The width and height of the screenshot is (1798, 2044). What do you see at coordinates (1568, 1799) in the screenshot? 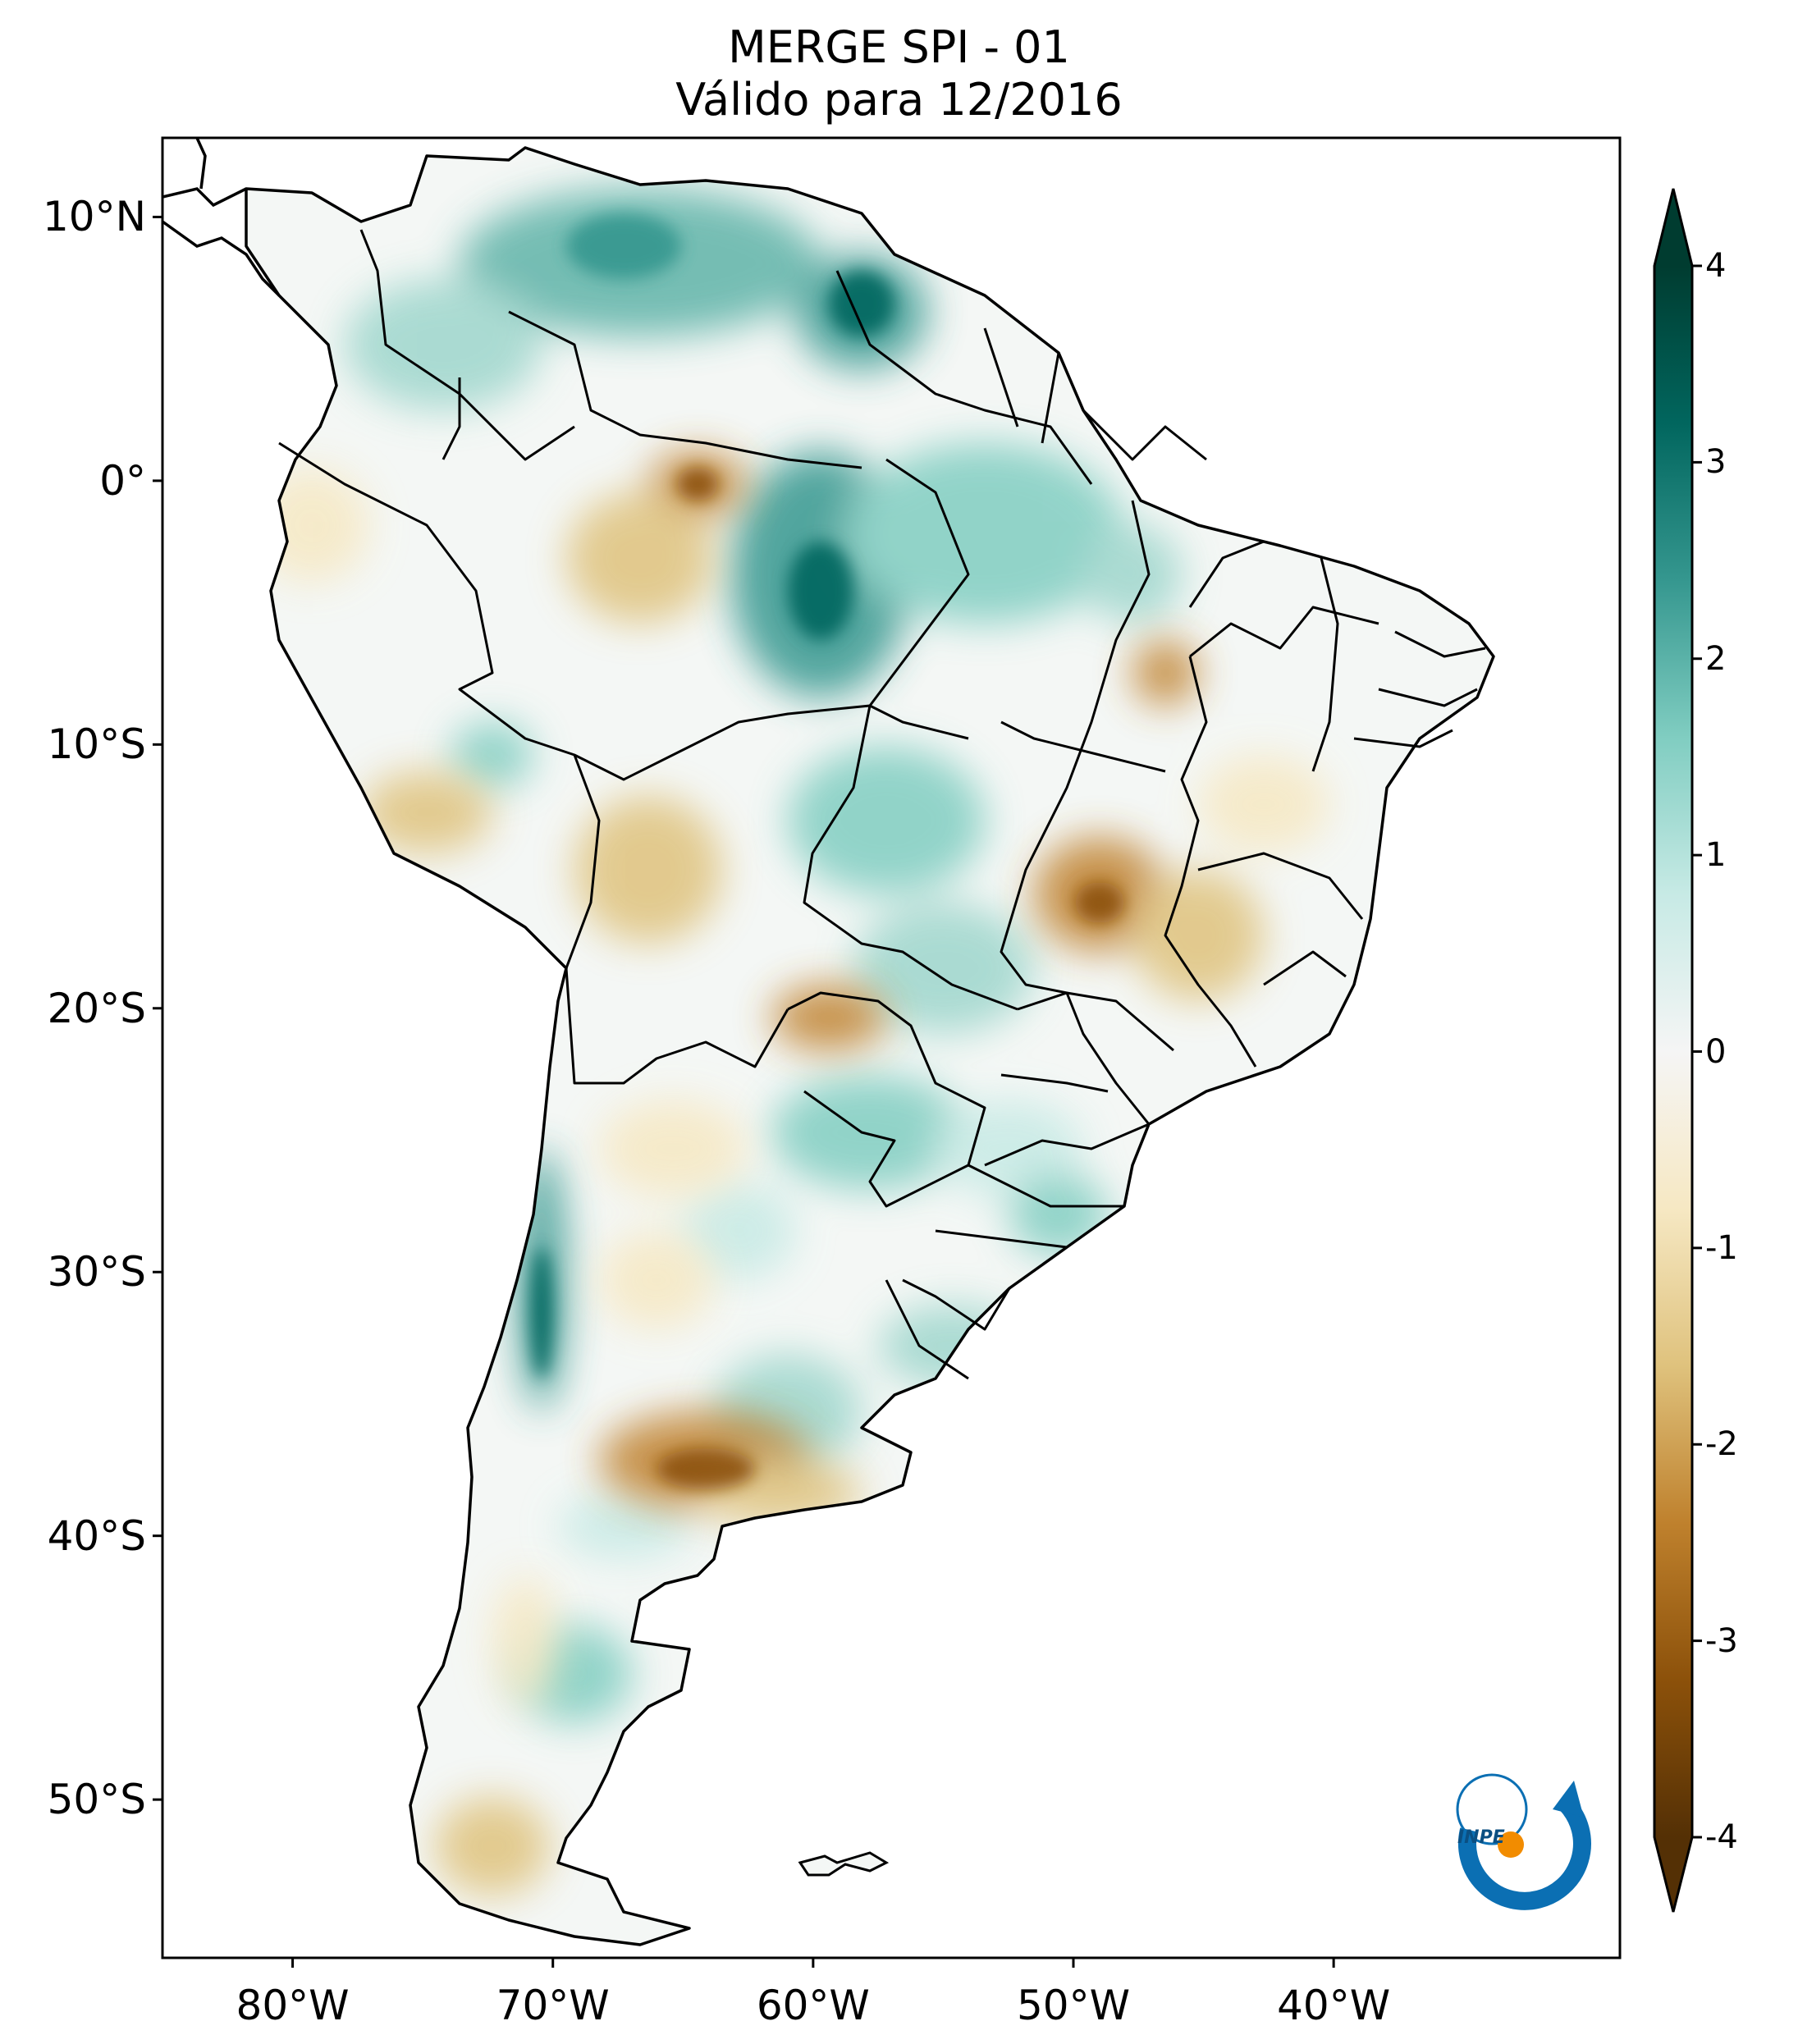
I see `inpe-logo-arrow` at bounding box center [1568, 1799].